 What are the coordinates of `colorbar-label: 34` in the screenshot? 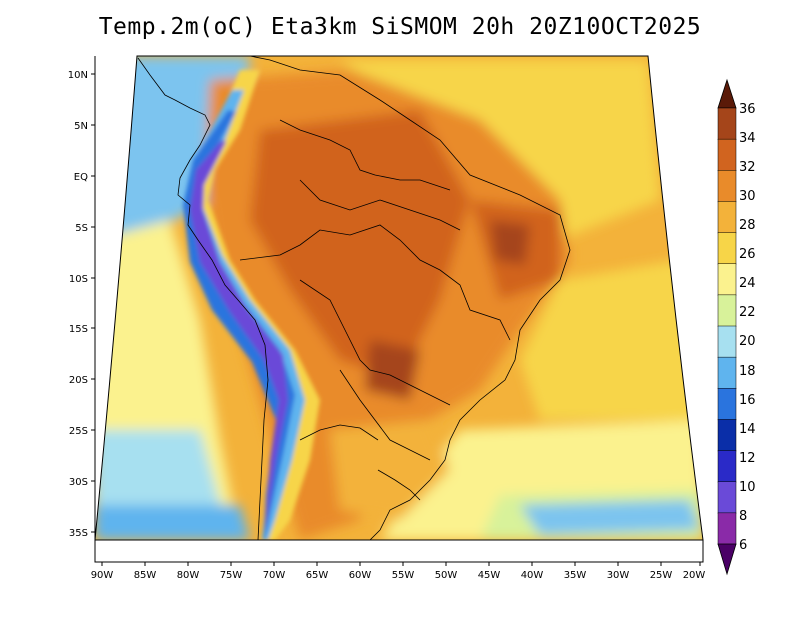 It's located at (747, 138).